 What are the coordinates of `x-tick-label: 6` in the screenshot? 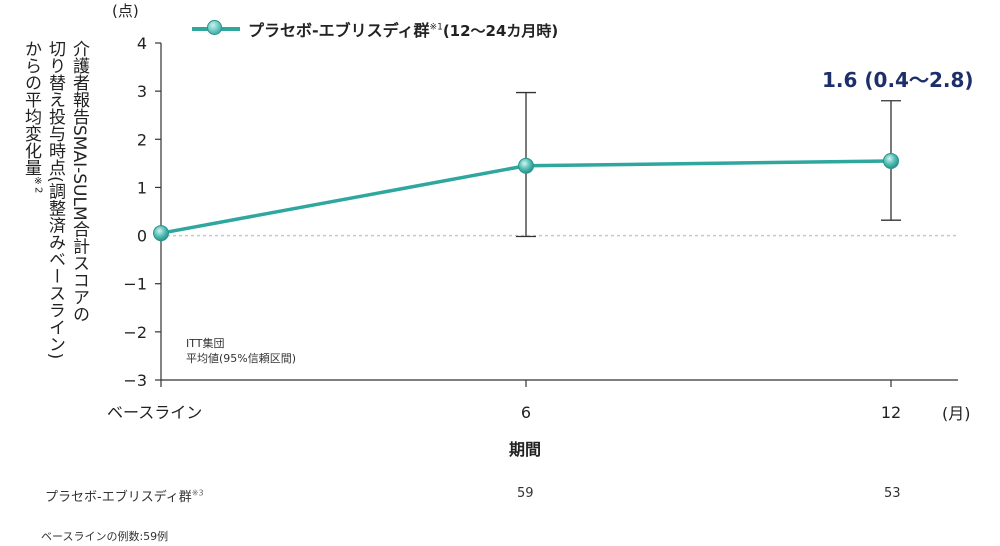 It's located at (526, 412).